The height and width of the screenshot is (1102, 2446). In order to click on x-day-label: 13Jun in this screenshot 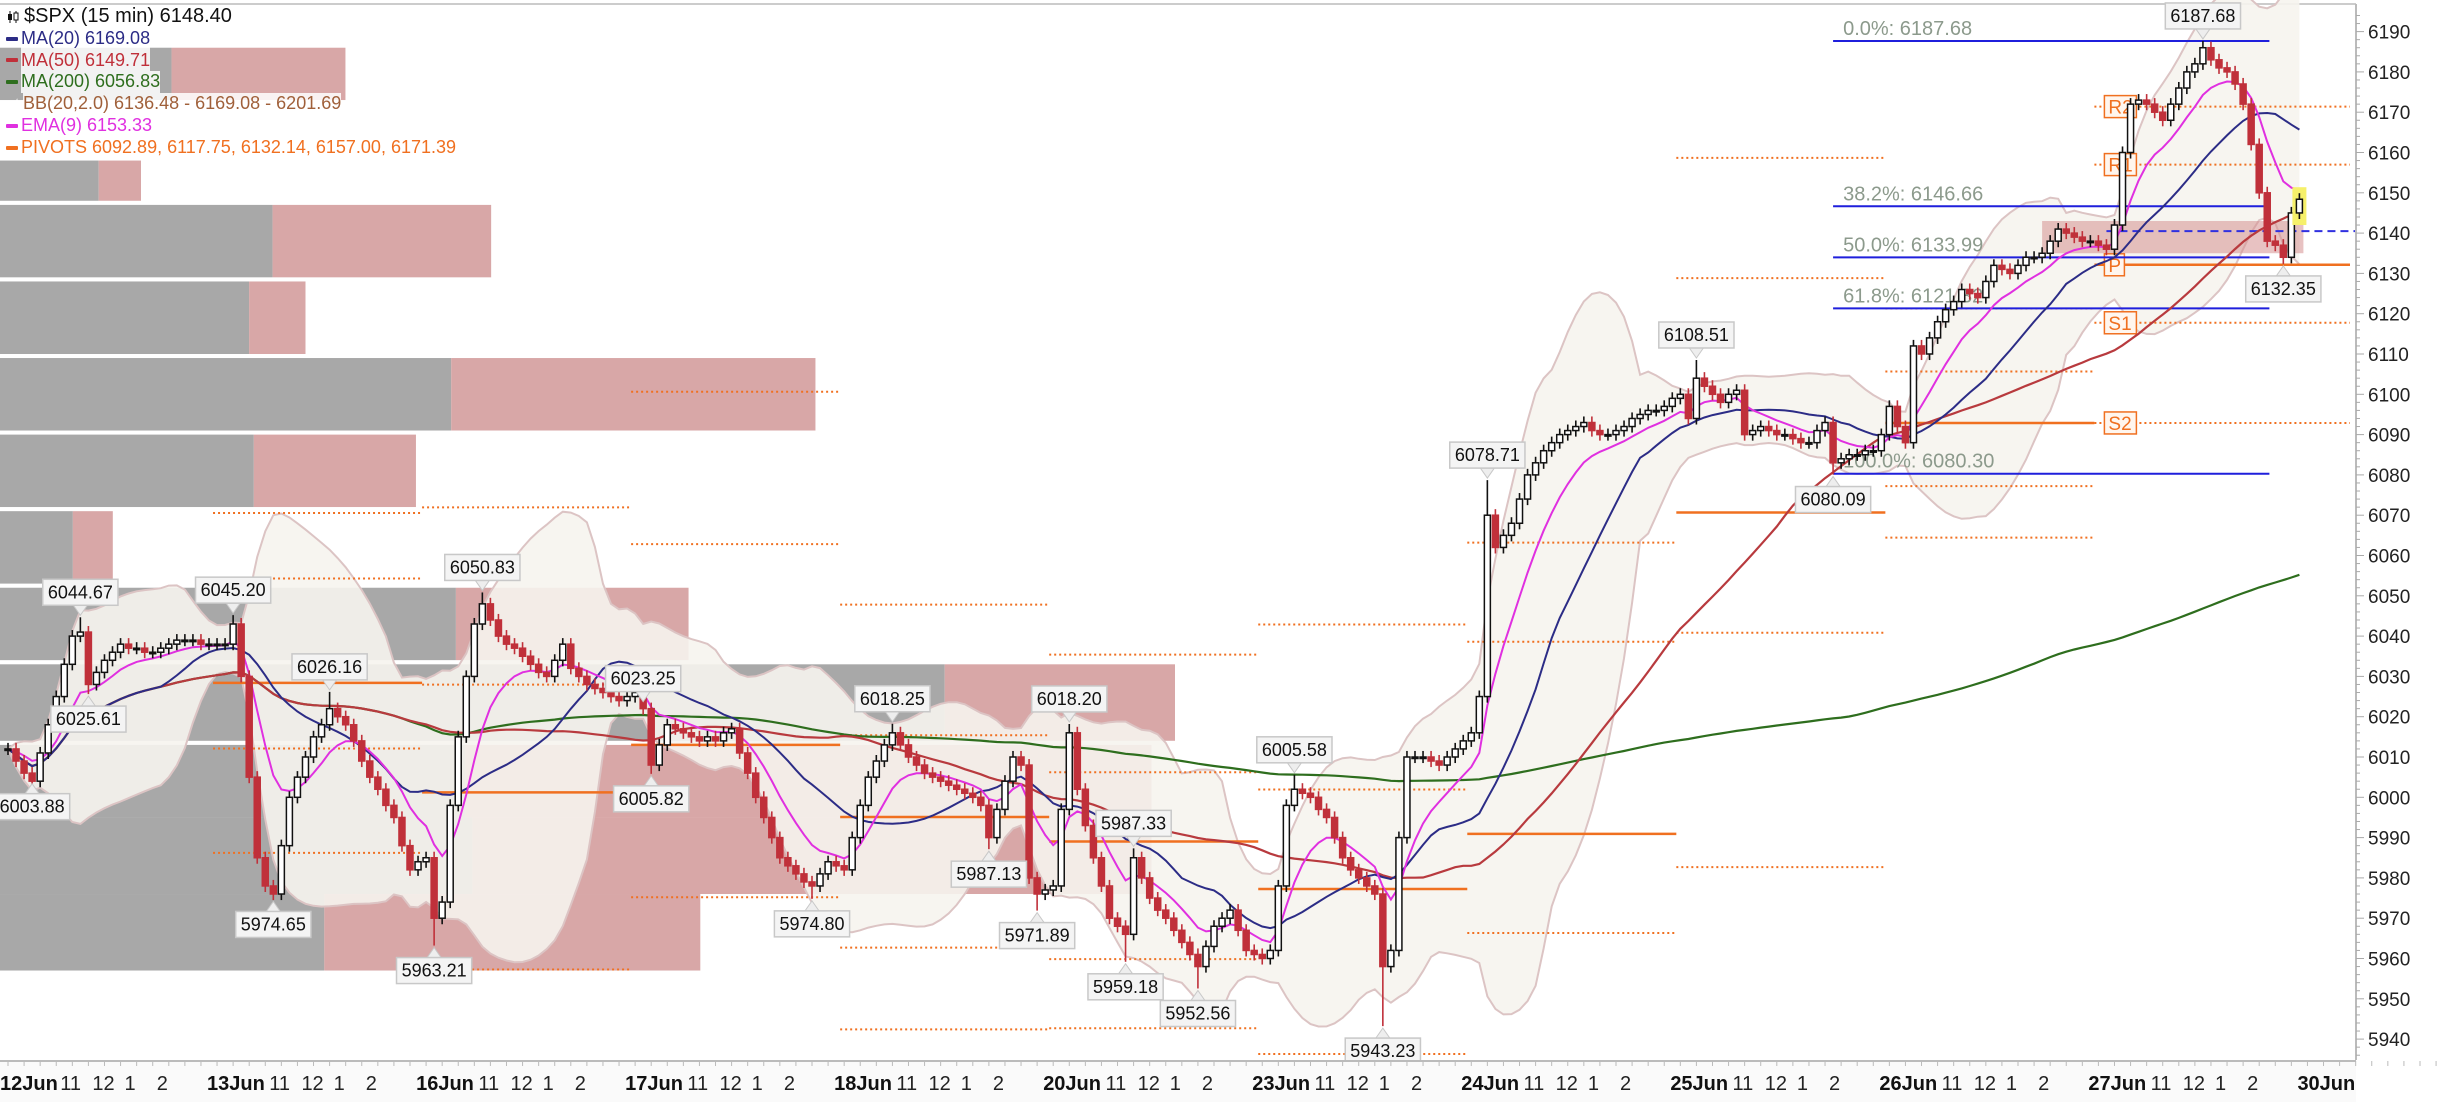, I will do `click(236, 1084)`.